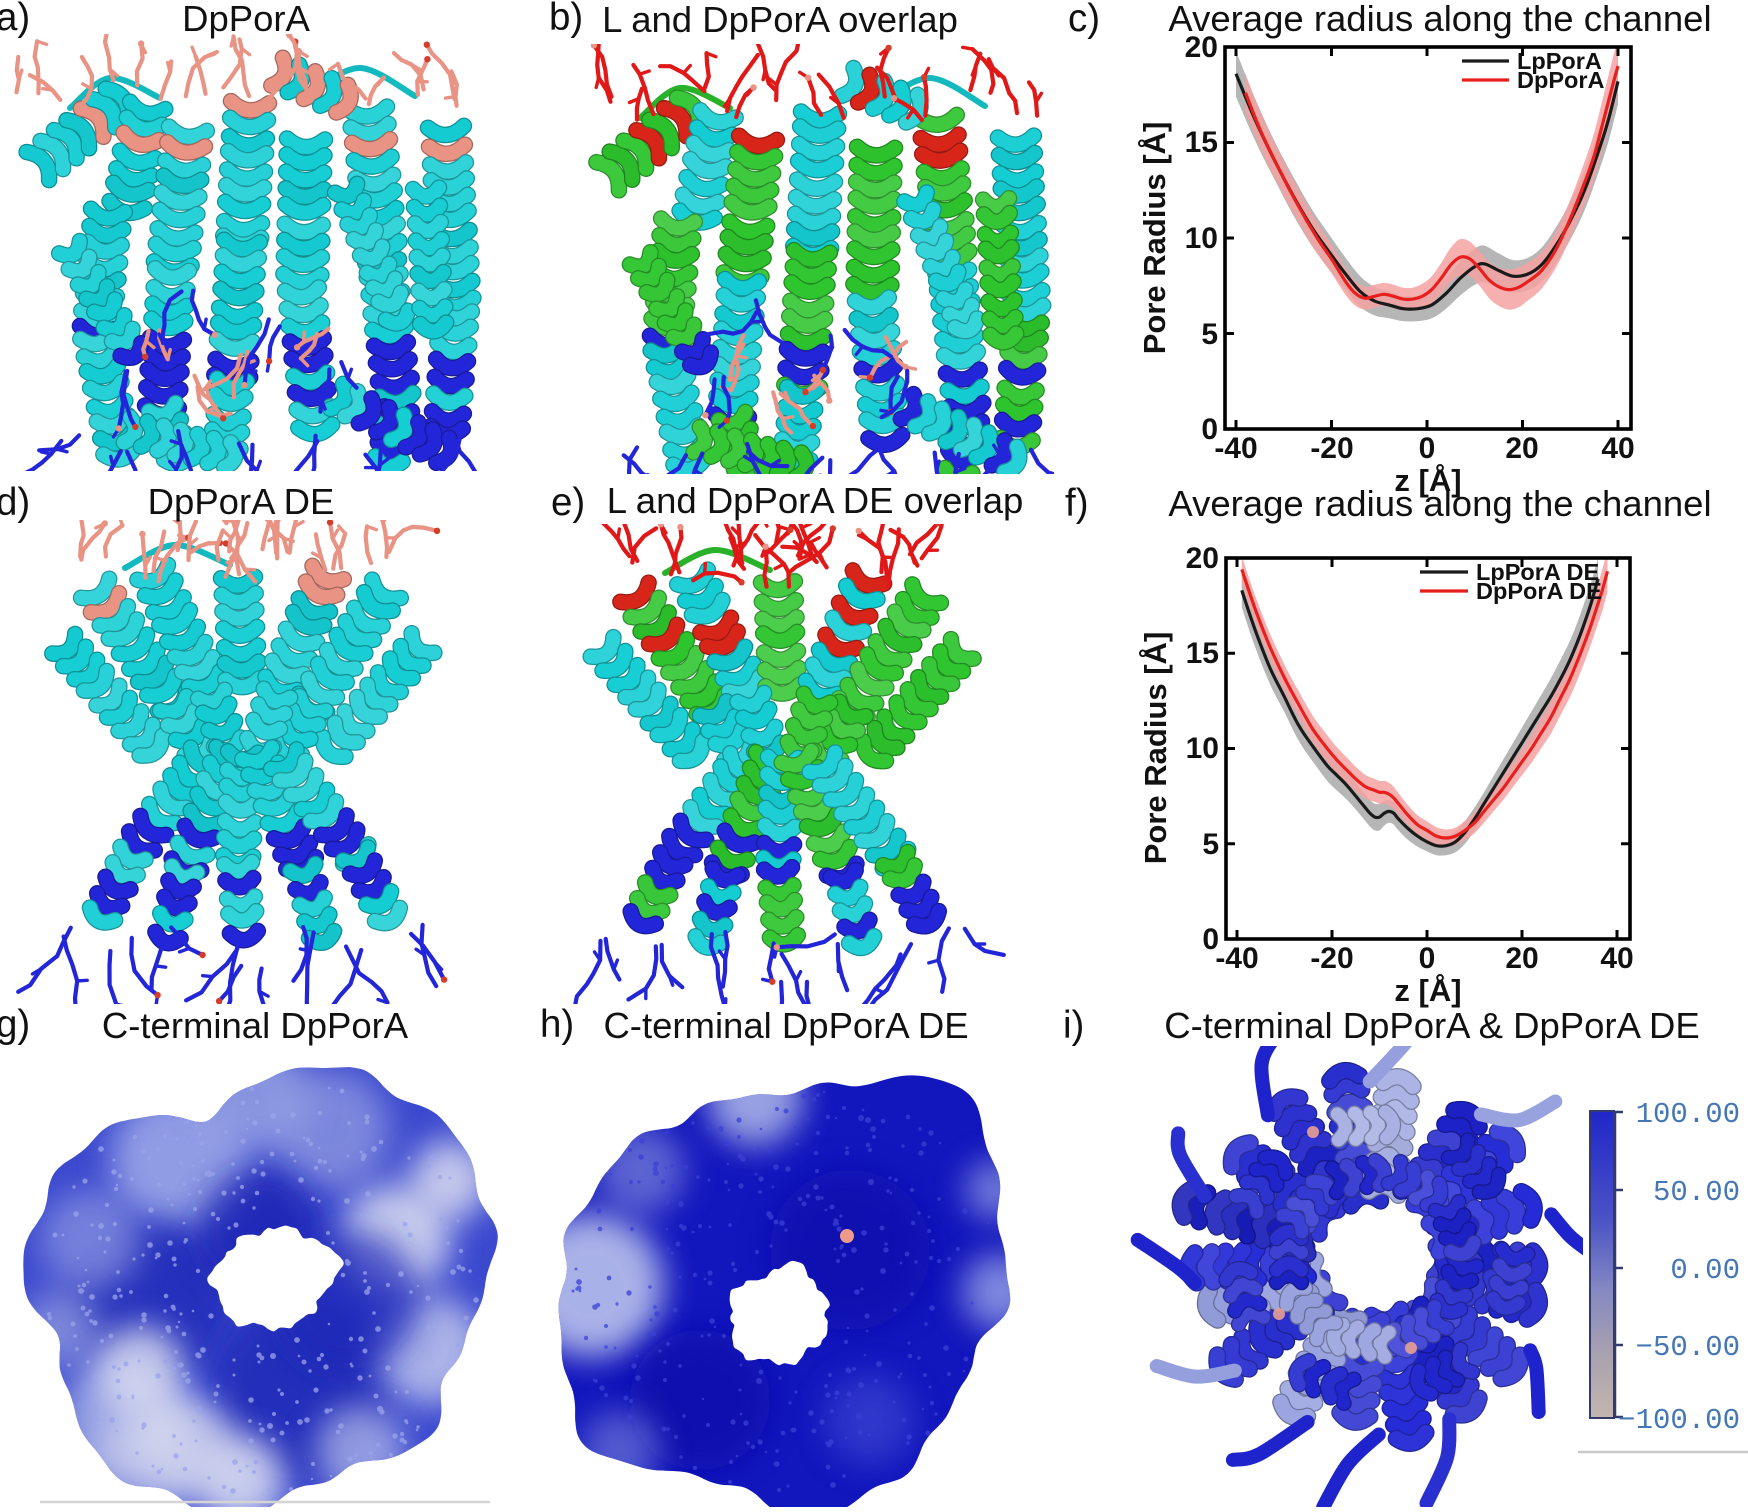 This screenshot has width=1748, height=1512. I want to click on svg-text: C-terminal DpPorA, so click(255, 1025).